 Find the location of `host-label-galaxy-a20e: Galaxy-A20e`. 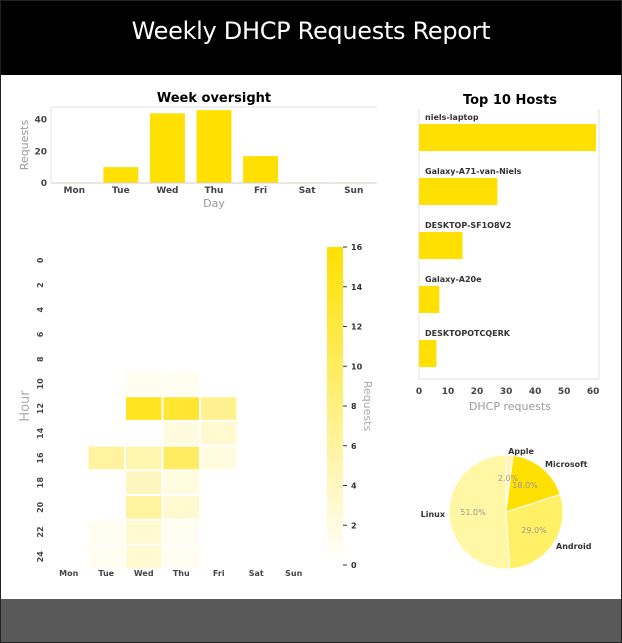

host-label-galaxy-a20e: Galaxy-A20e is located at coordinates (453, 279).